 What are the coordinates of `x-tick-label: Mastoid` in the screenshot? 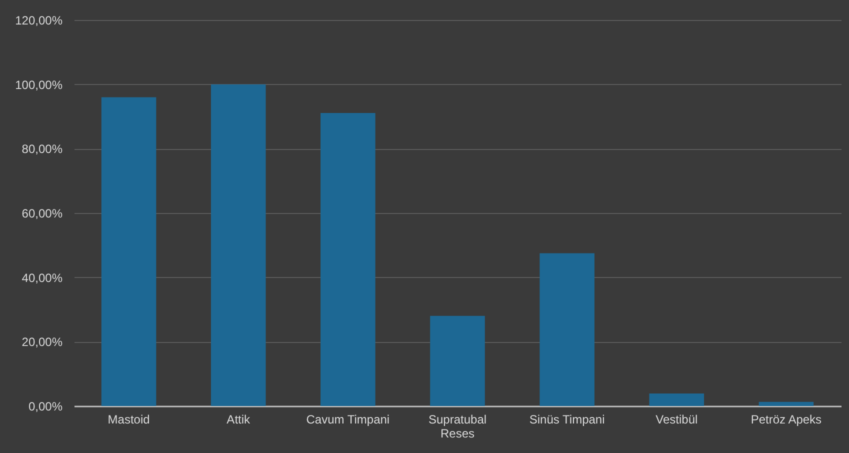 It's located at (129, 419).